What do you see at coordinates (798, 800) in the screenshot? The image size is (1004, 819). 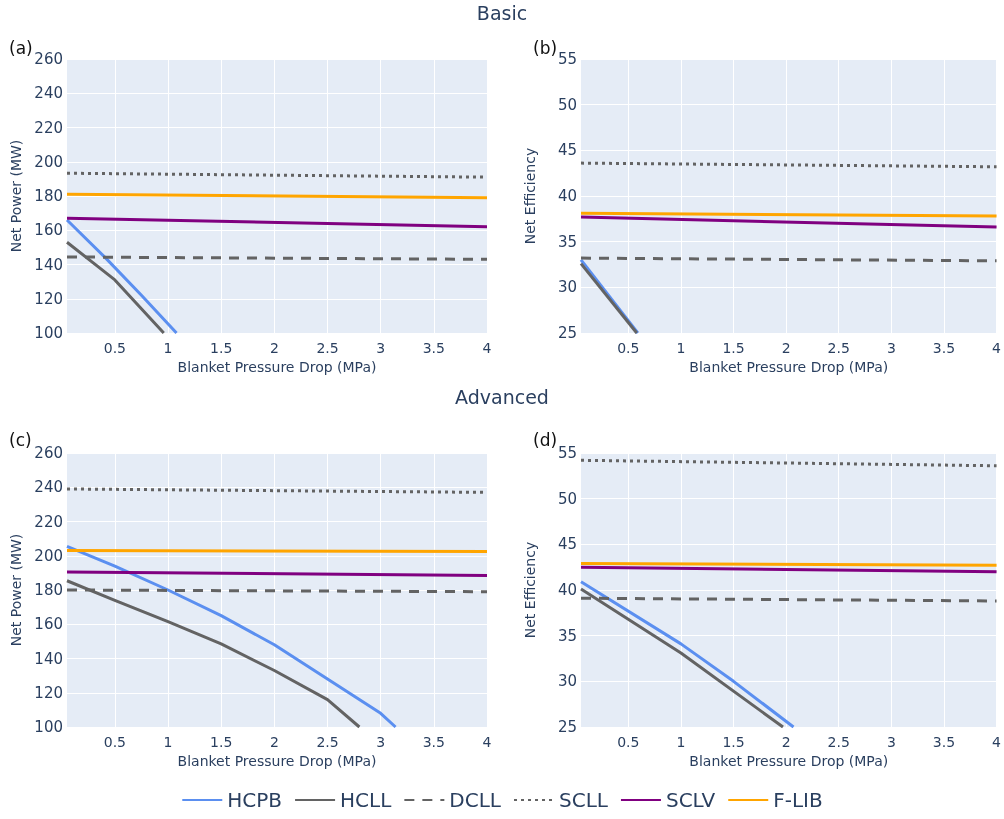 I see `legend-label: F-LIB` at bounding box center [798, 800].